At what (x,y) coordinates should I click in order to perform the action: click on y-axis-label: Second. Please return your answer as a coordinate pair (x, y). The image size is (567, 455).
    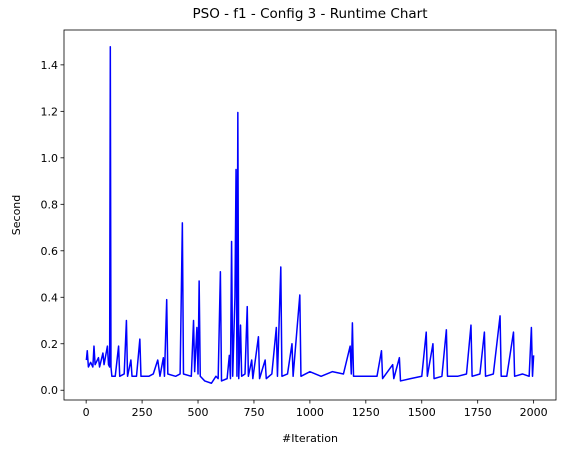
    Looking at the image, I should click on (16, 215).